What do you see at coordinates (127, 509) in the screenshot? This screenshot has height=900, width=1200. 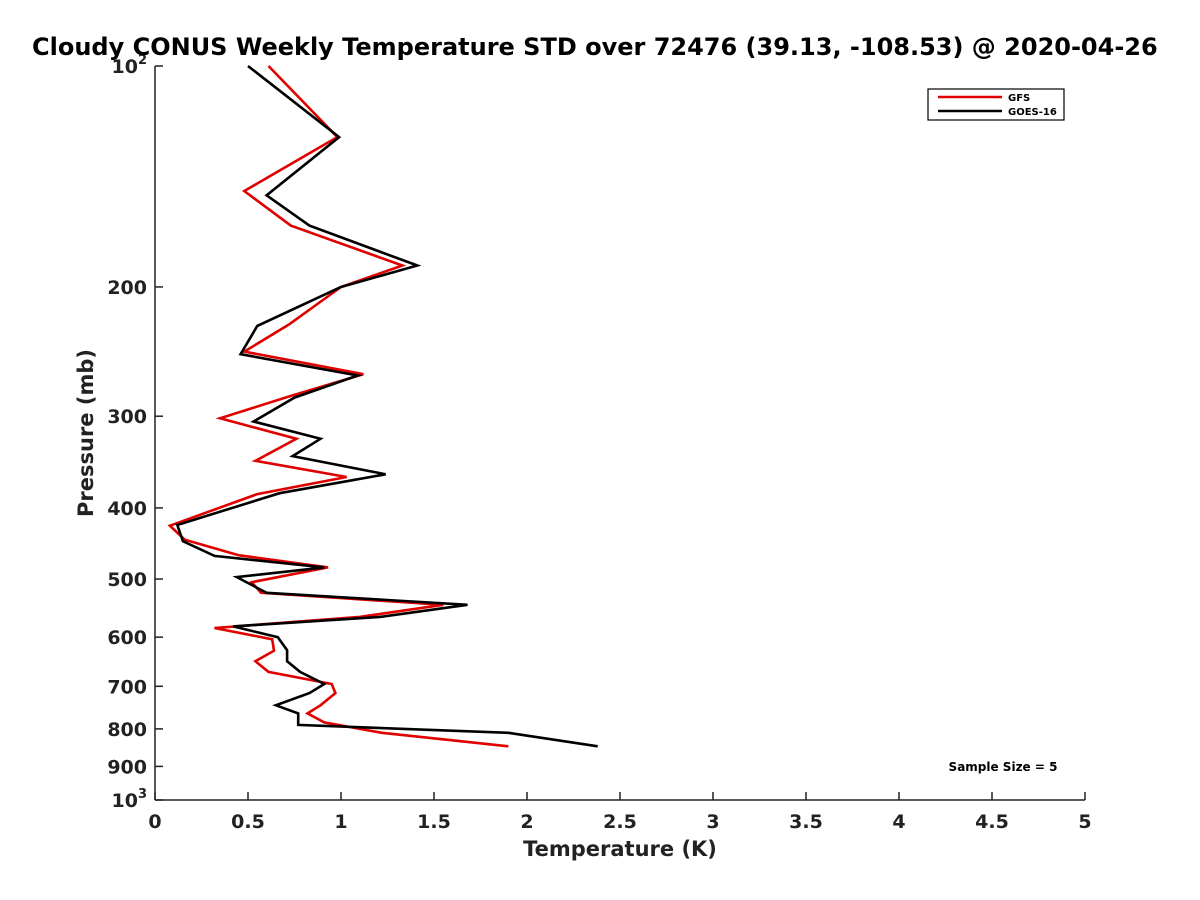 I see `y-tick-label: 400` at bounding box center [127, 509].